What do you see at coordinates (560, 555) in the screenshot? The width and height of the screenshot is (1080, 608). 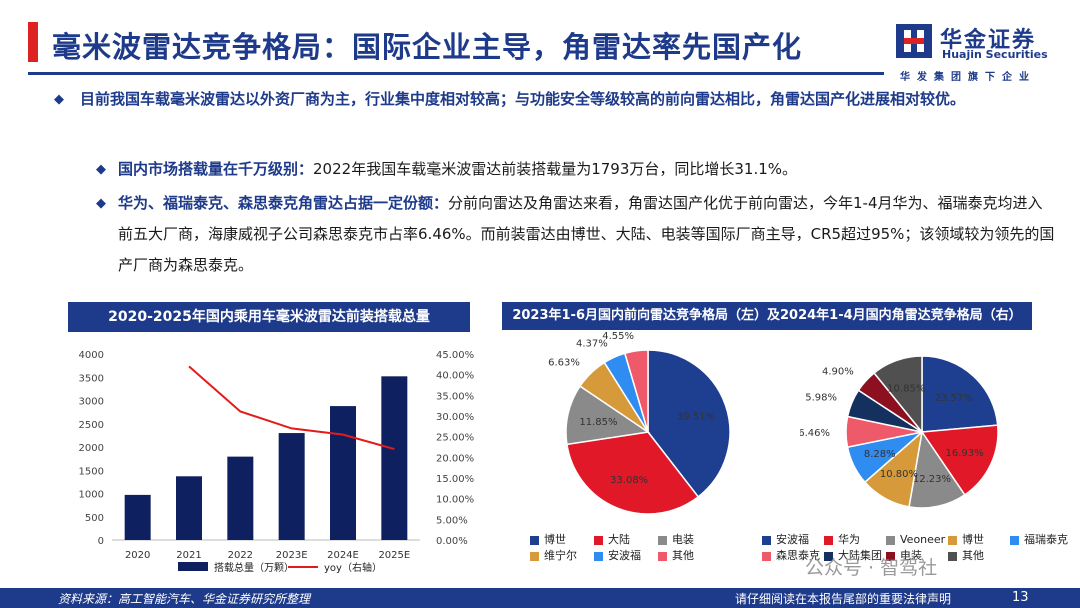 I see `legend-label: 维宁尔` at bounding box center [560, 555].